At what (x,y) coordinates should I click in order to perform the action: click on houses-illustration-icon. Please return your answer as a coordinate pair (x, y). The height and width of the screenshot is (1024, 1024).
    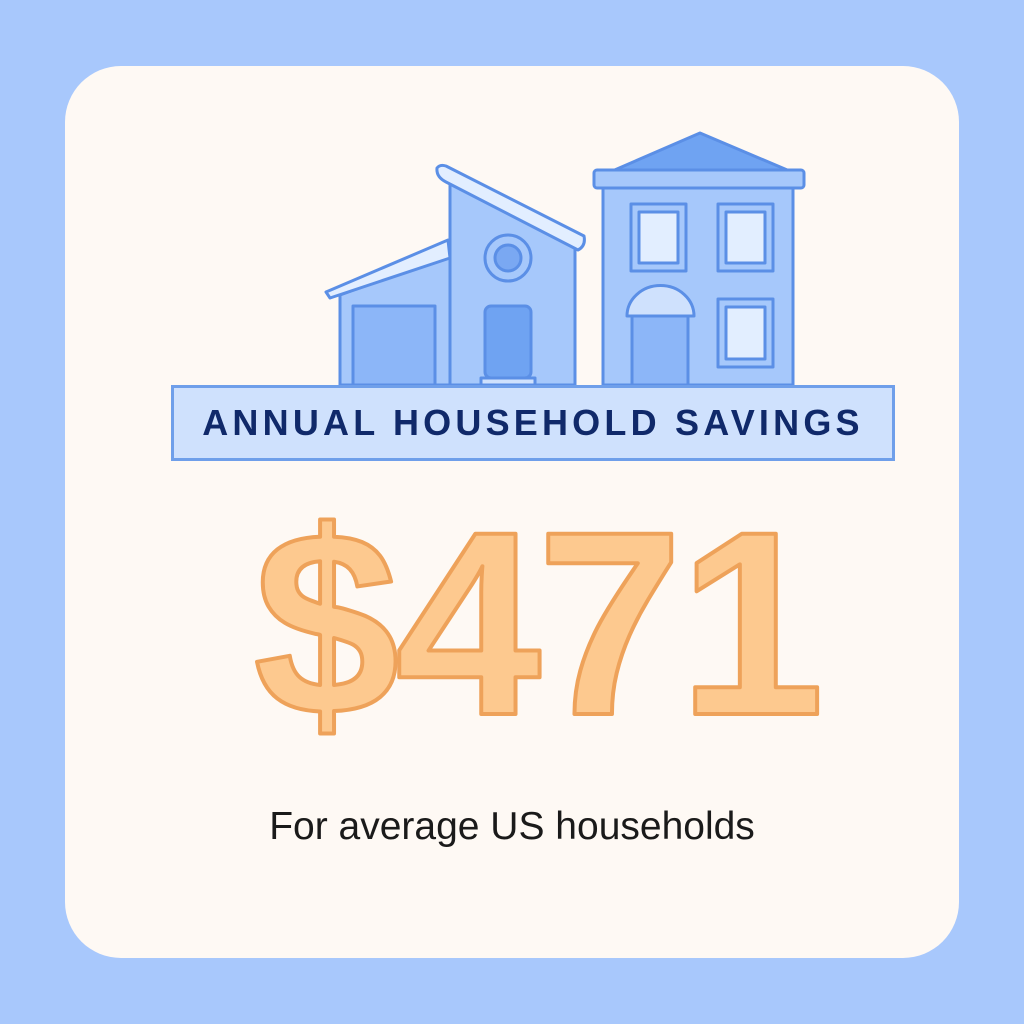
    Looking at the image, I should click on (565, 259).